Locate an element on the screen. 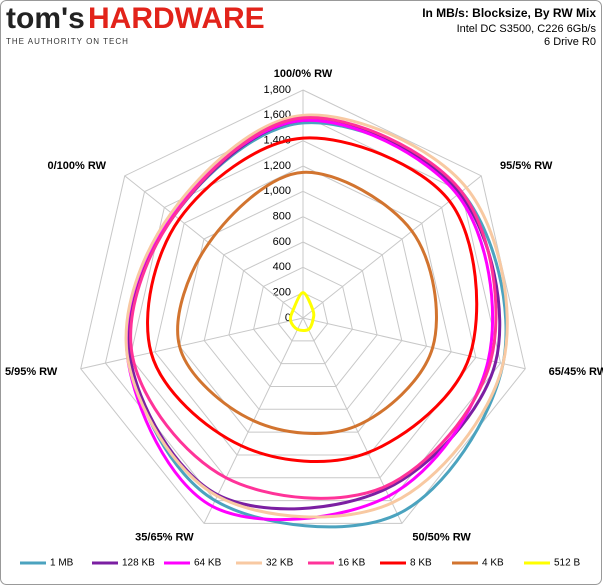 Image resolution: width=603 pixels, height=586 pixels. axis-label: 5/95% RW is located at coordinates (31, 372).